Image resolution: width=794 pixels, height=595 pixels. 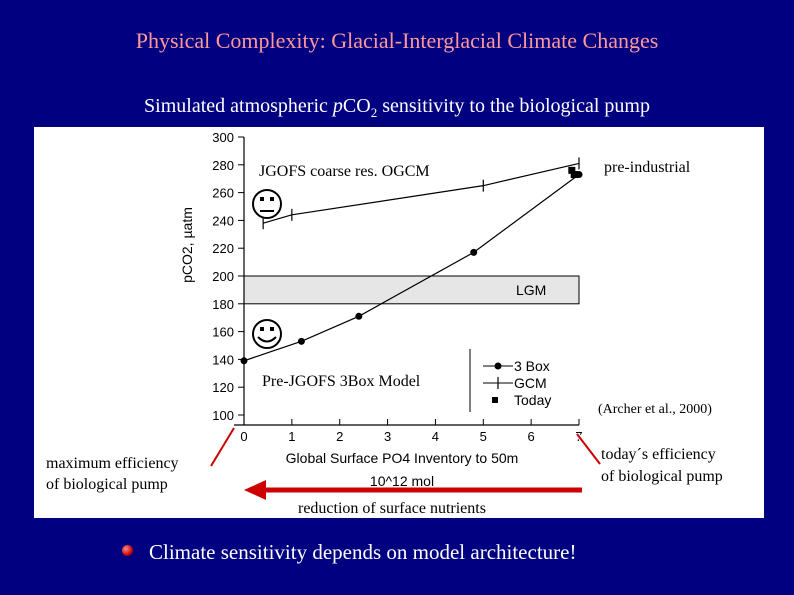 What do you see at coordinates (435, 436) in the screenshot?
I see `x-tick-label: 4` at bounding box center [435, 436].